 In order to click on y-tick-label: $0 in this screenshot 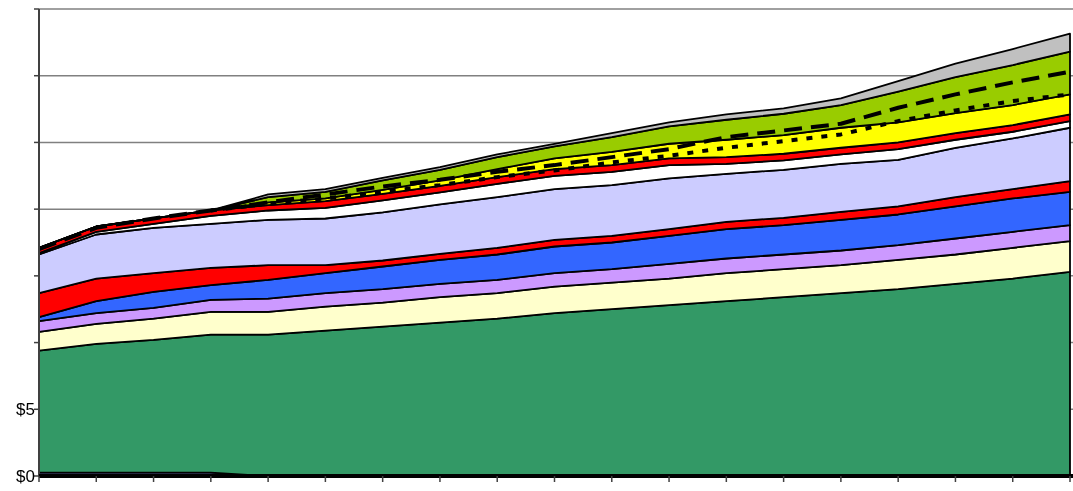, I will do `click(25, 476)`.